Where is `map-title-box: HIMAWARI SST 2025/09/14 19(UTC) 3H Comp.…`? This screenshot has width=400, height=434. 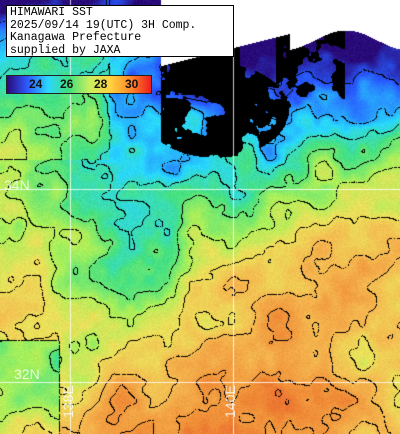
map-title-box: HIMAWARI SST 2025/09/14 19(UTC) 3H Comp.… is located at coordinates (120, 31).